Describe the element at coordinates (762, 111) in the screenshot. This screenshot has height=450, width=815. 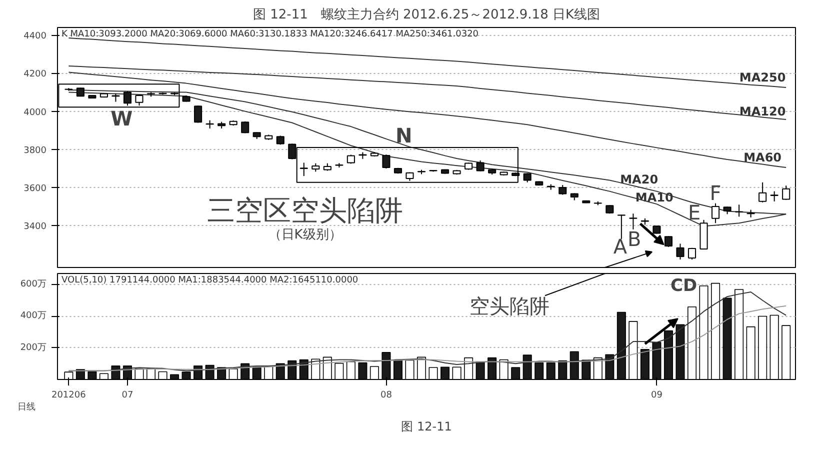
I see `series-label: MA120` at that location.